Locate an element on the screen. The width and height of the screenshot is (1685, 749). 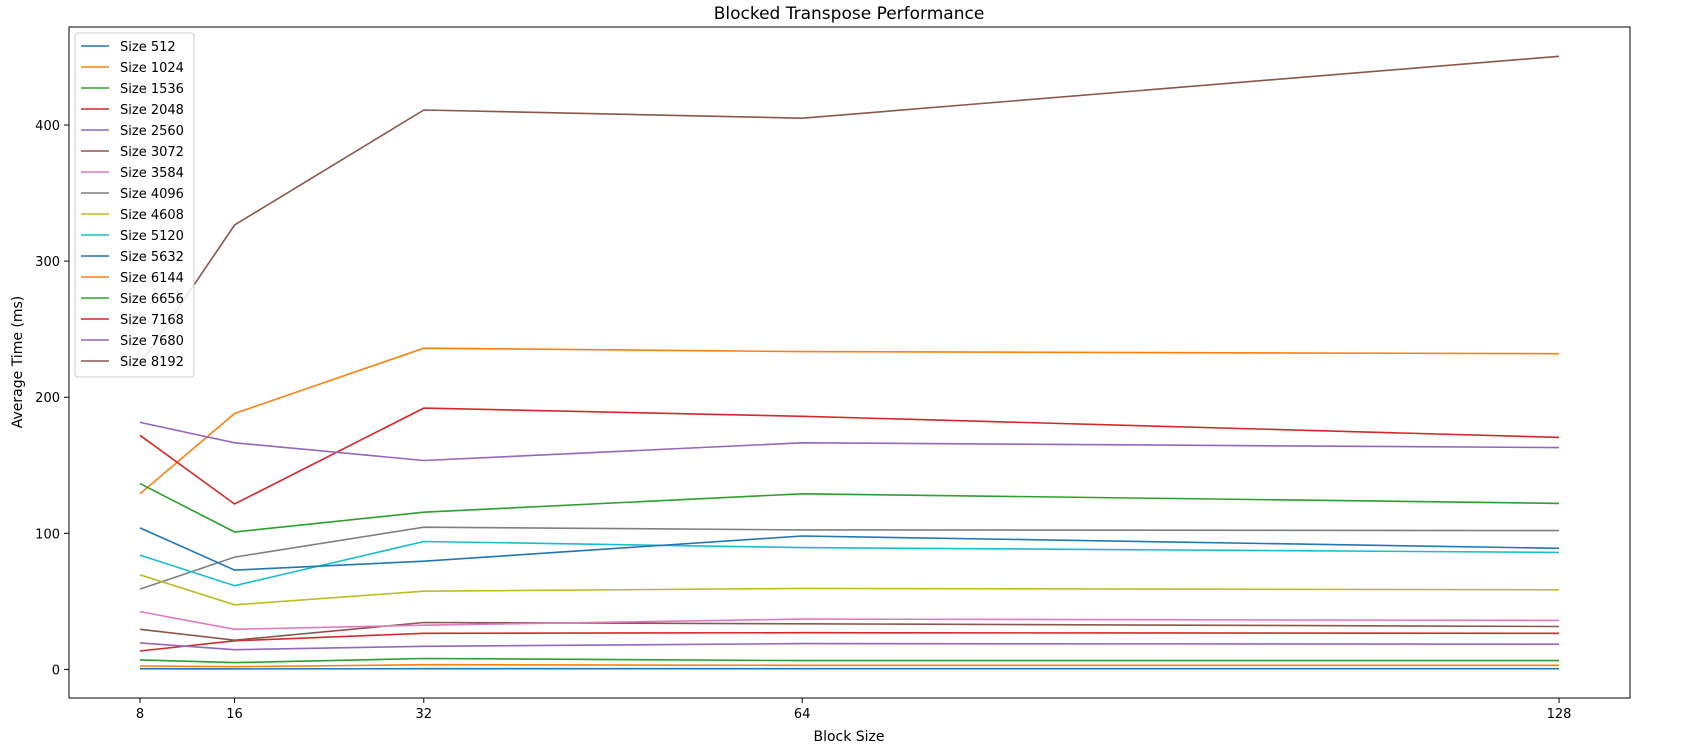
legend-item: Size 6656 is located at coordinates (132, 299).